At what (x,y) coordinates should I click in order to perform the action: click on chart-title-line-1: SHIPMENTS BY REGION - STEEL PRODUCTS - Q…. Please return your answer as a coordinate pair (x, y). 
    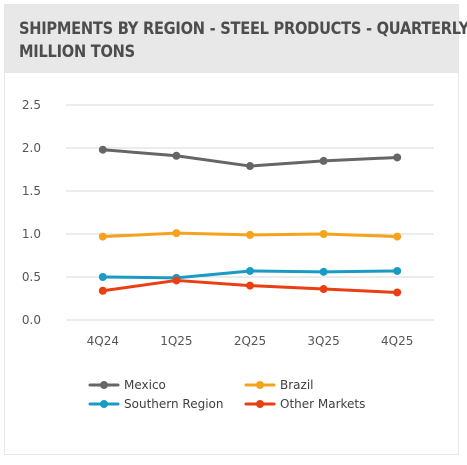
    Looking at the image, I should click on (243, 29).